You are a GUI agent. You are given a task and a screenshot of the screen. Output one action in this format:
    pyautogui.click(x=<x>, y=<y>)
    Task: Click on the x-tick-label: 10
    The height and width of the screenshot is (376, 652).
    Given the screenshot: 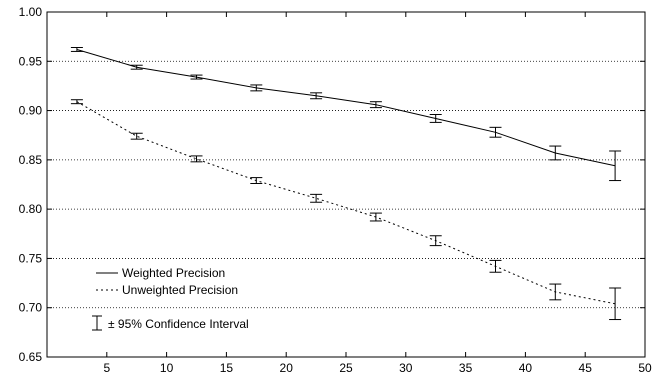 What is the action you would take?
    pyautogui.click(x=167, y=368)
    